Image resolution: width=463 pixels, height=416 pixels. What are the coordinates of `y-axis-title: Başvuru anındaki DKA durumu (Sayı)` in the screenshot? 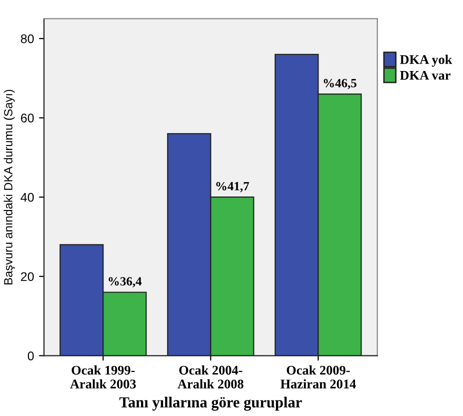 It's located at (9, 187).